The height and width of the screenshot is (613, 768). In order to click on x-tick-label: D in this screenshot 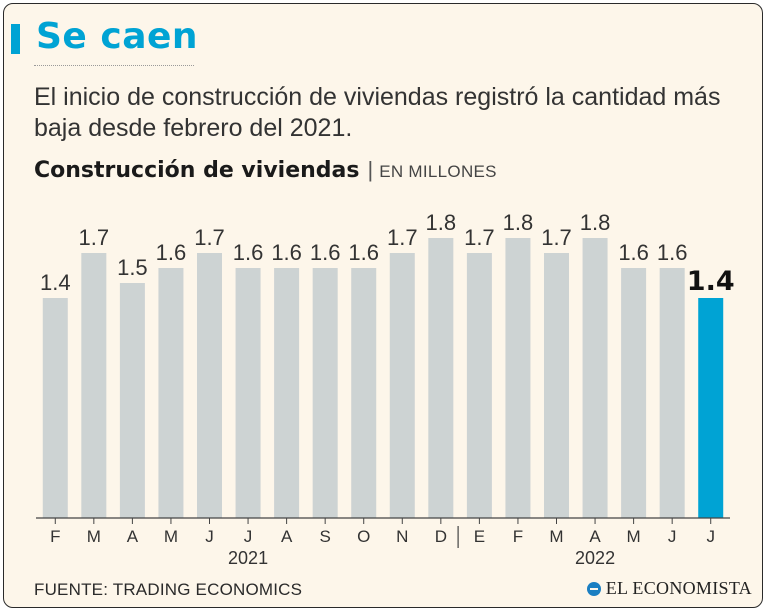, I will do `click(441, 536)`.